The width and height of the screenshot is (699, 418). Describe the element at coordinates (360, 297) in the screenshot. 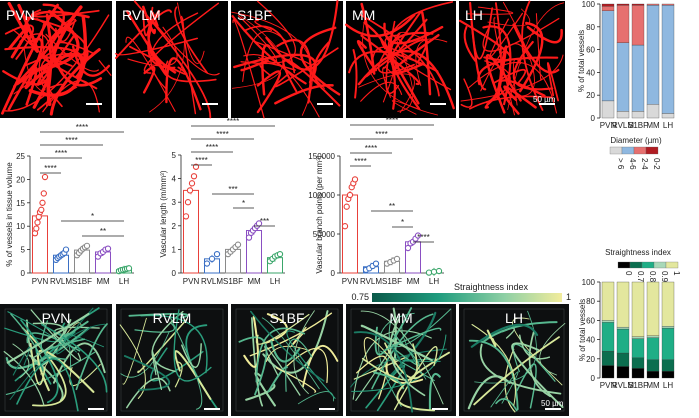

I see `colorbar-min-label: 0.75` at that location.